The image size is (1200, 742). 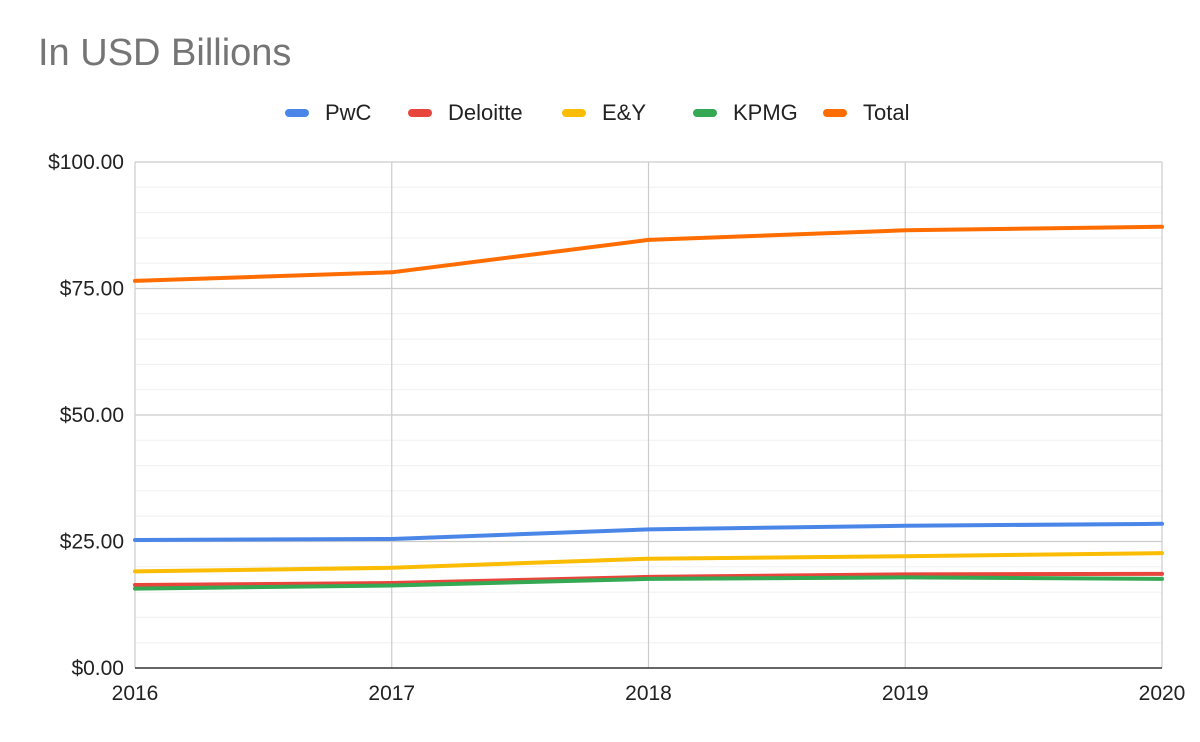 I want to click on legend-item-deloitte: Deloitte, so click(x=465, y=113).